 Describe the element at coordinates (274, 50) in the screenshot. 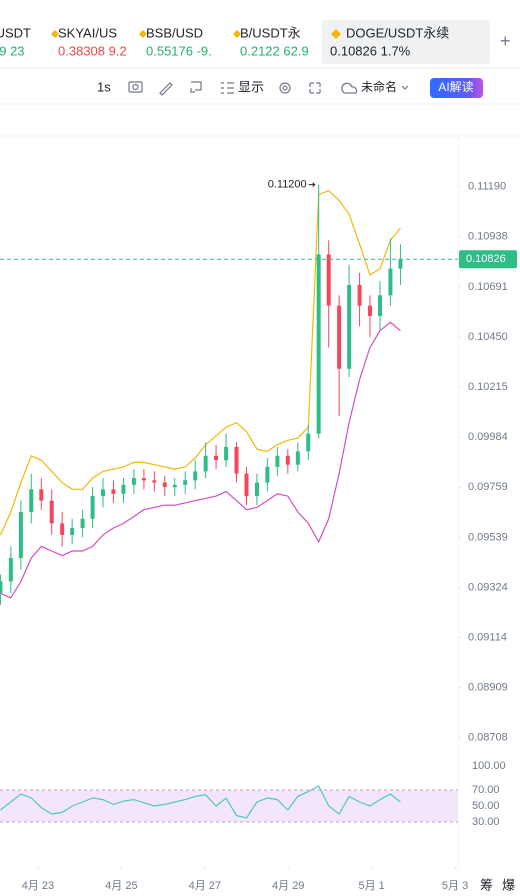

I see `tab-price: 0.2122 62.9` at that location.